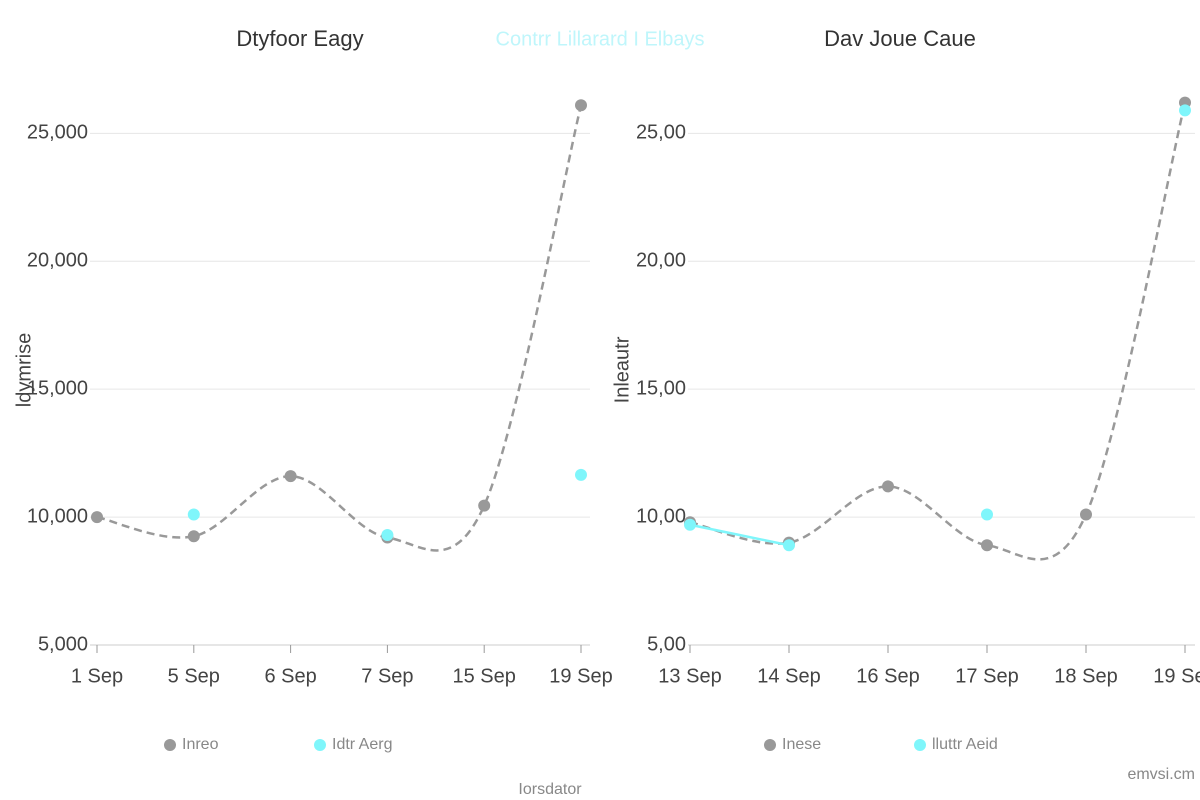 The width and height of the screenshot is (1200, 800). What do you see at coordinates (661, 133) in the screenshot?
I see `y-tick-label: 25,00` at bounding box center [661, 133].